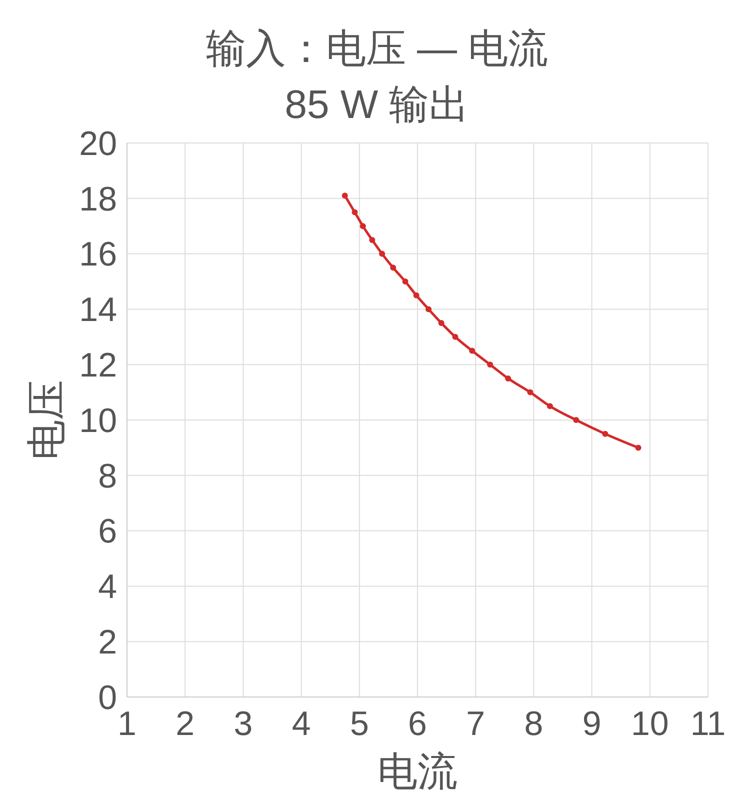 The image size is (754, 799). Describe the element at coordinates (98, 365) in the screenshot. I see `y-tick-label: 12` at that location.